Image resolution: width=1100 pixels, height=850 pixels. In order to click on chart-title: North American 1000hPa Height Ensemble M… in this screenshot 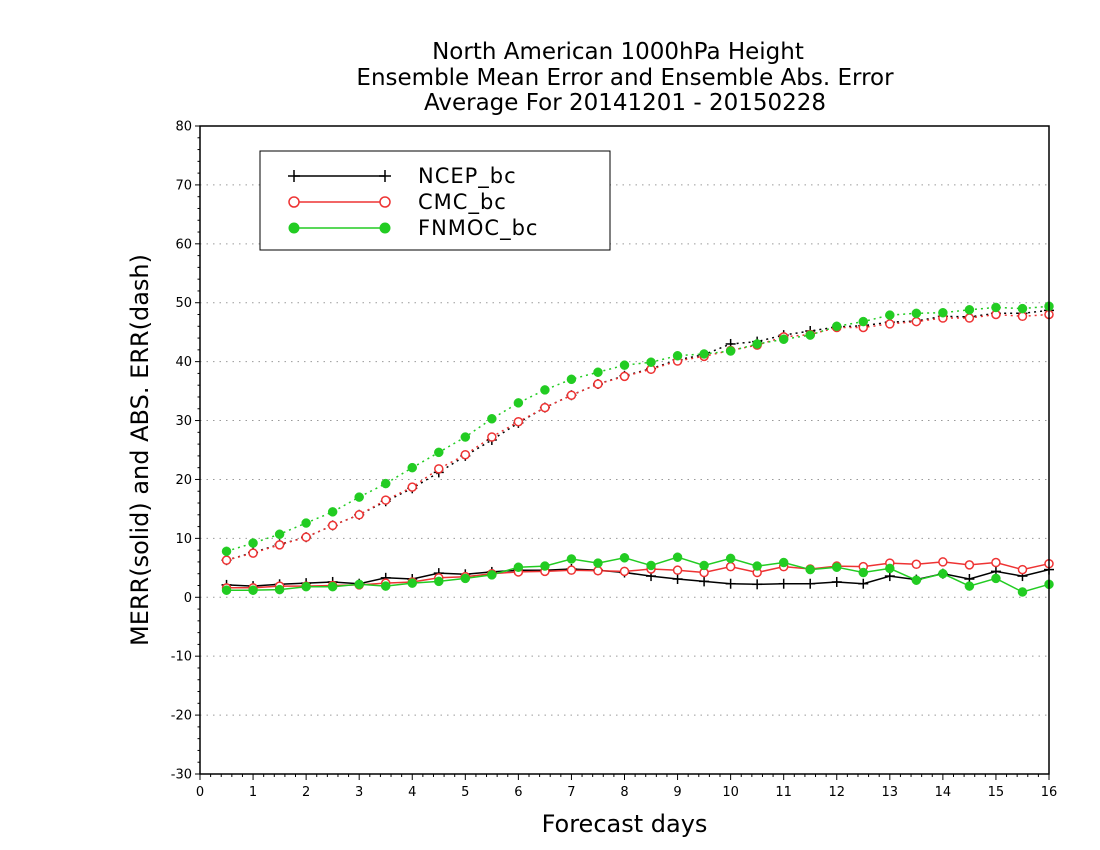, I will do `click(625, 77)`.